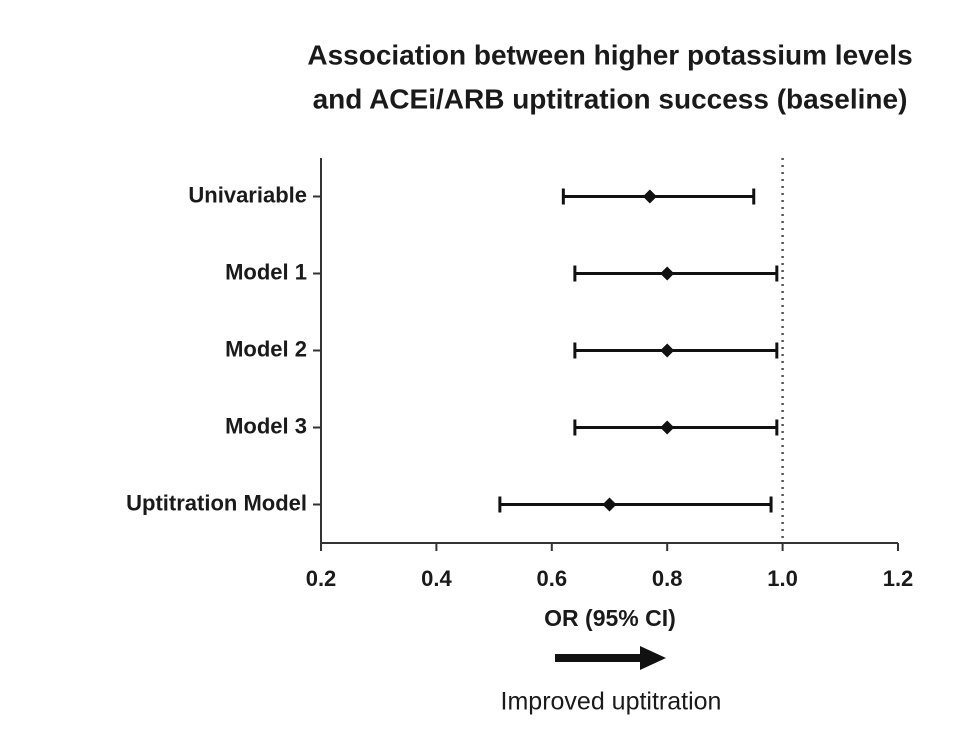 The height and width of the screenshot is (747, 969). I want to click on x-tick-label: 1.2, so click(898, 578).